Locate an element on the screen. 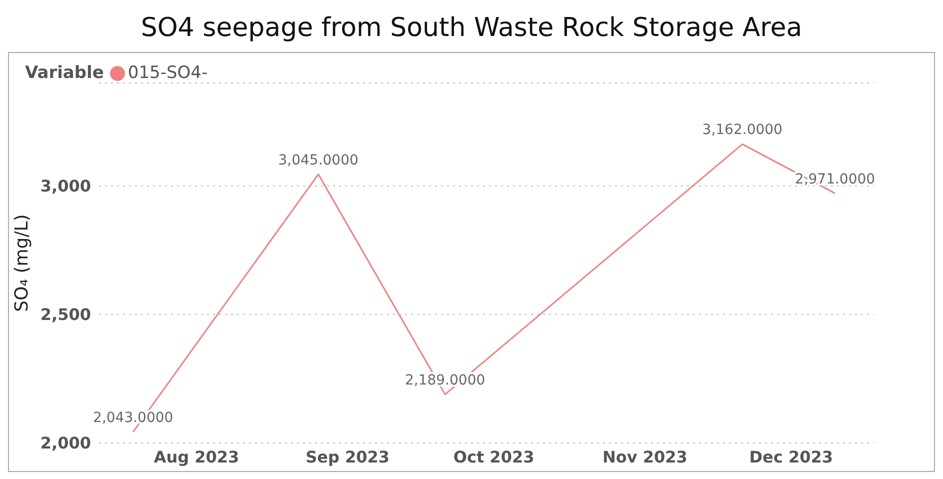 The width and height of the screenshot is (943, 479). x-tick-label: Nov 2023 is located at coordinates (645, 456).